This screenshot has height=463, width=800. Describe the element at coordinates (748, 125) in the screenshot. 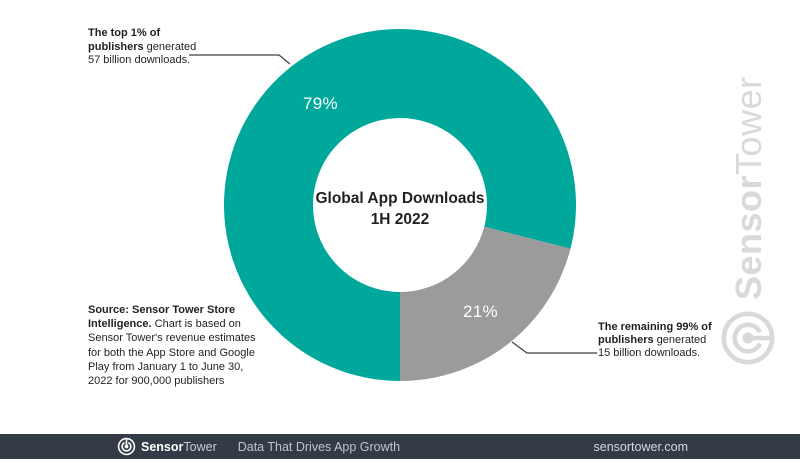

I see `watermark-brand-light: Tower` at that location.